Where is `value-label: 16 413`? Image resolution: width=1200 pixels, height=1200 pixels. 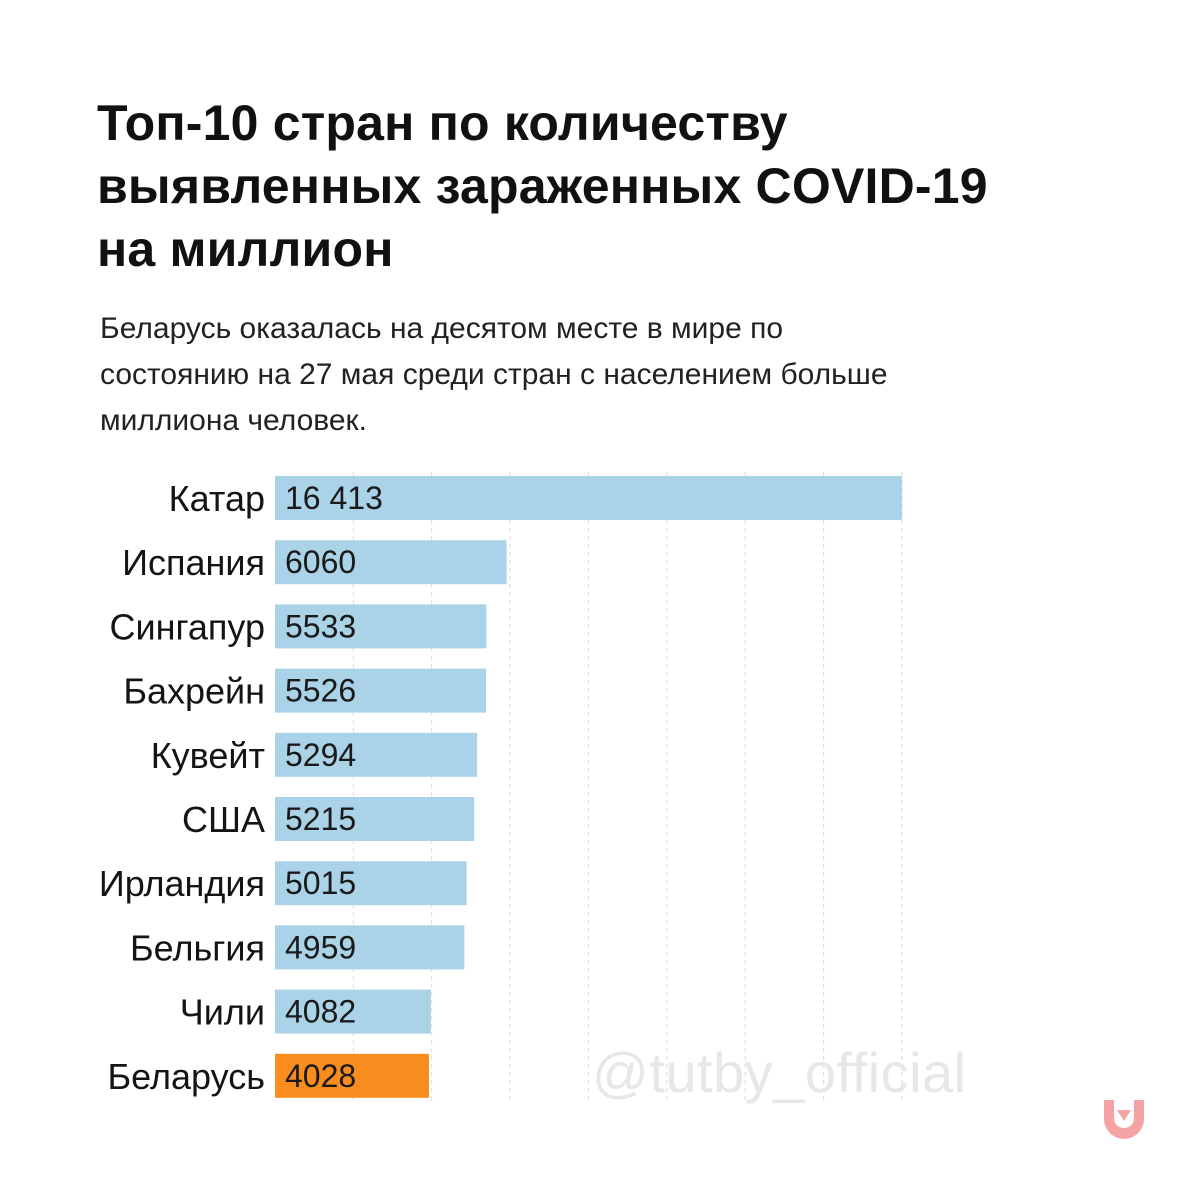 value-label: 16 413 is located at coordinates (334, 498).